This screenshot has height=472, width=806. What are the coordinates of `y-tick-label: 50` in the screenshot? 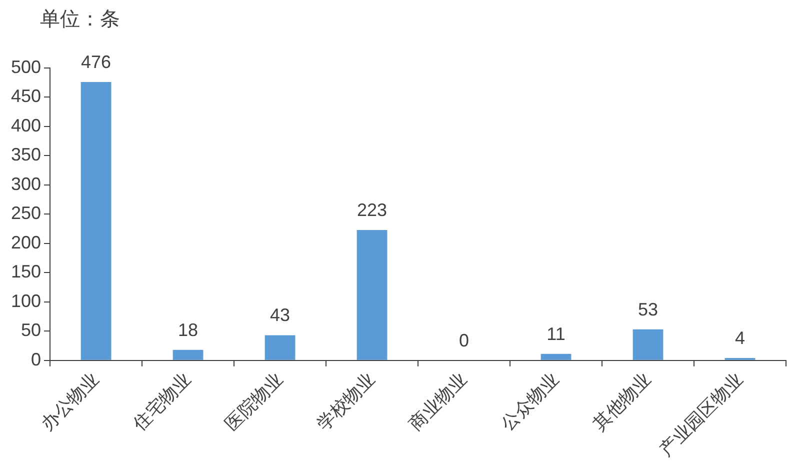 It's located at (31, 330).